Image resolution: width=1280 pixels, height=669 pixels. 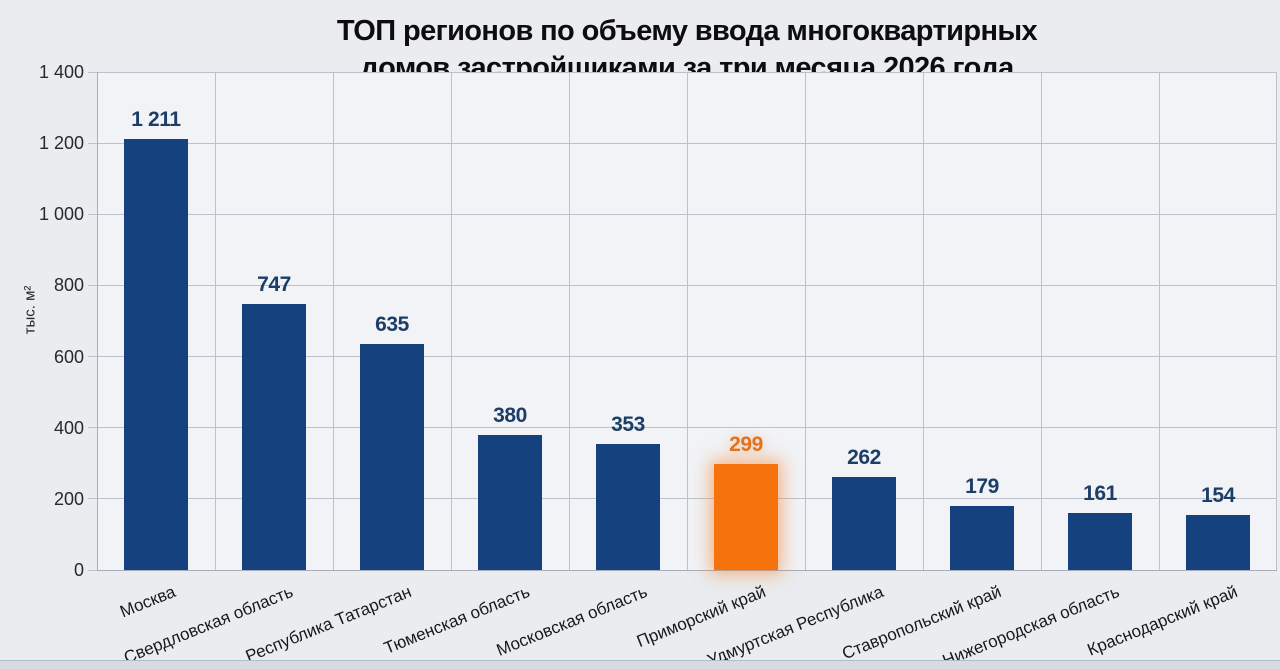 What do you see at coordinates (746, 444) in the screenshot?
I see `bar-value-label: 299` at bounding box center [746, 444].